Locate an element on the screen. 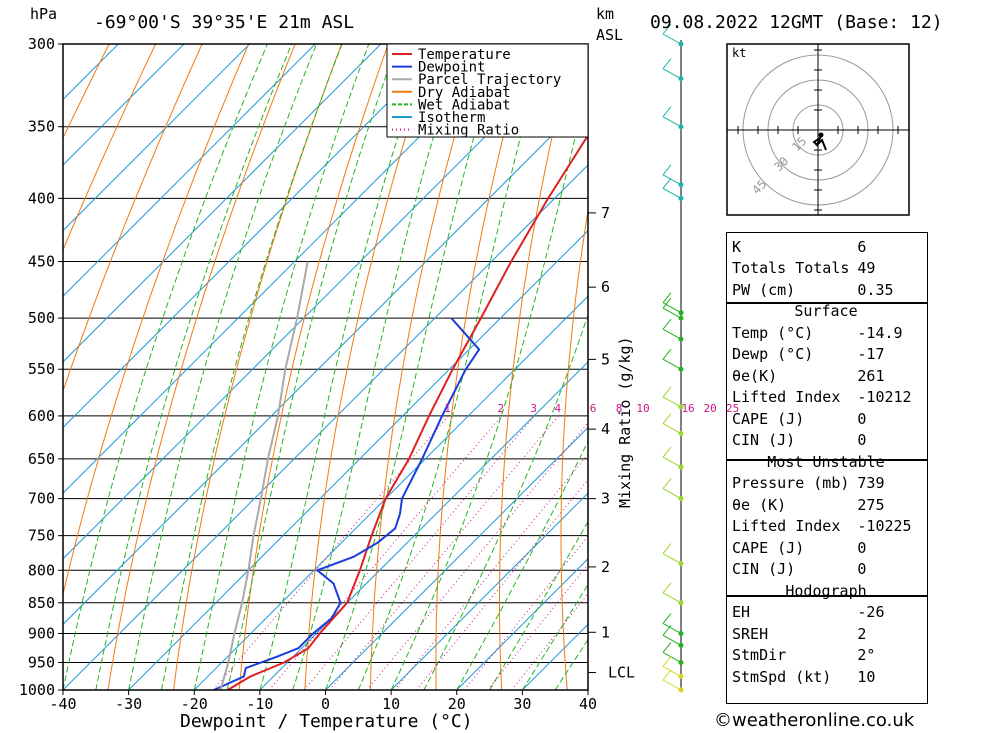 Image resolution: width=1000 pixels, height=733 pixels. most-unstable-row: θe (K) 275 is located at coordinates (826, 505).